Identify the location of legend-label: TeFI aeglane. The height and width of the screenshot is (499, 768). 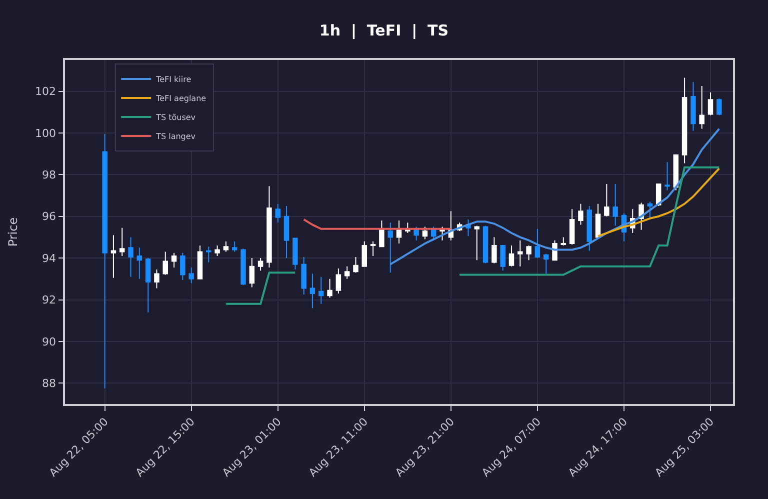
(180, 99).